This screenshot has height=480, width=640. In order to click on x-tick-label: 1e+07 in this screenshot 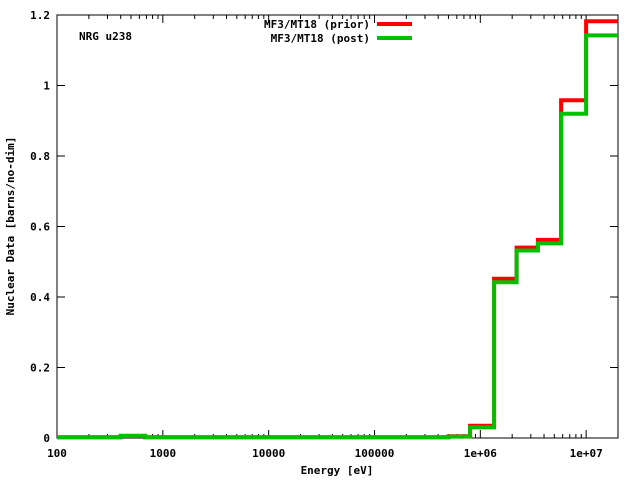, I will do `click(586, 453)`.